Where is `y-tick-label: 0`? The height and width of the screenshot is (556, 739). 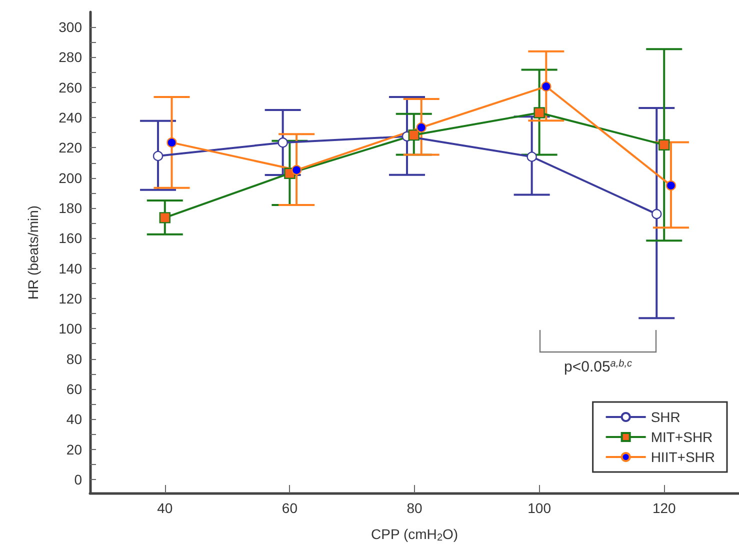
y-tick-label: 0 is located at coordinates (78, 479).